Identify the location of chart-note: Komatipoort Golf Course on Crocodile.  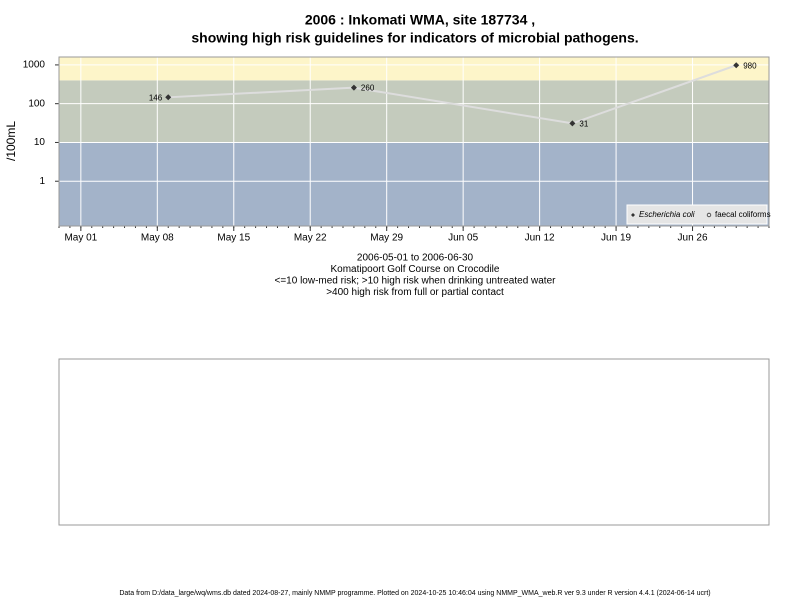
(415, 269).